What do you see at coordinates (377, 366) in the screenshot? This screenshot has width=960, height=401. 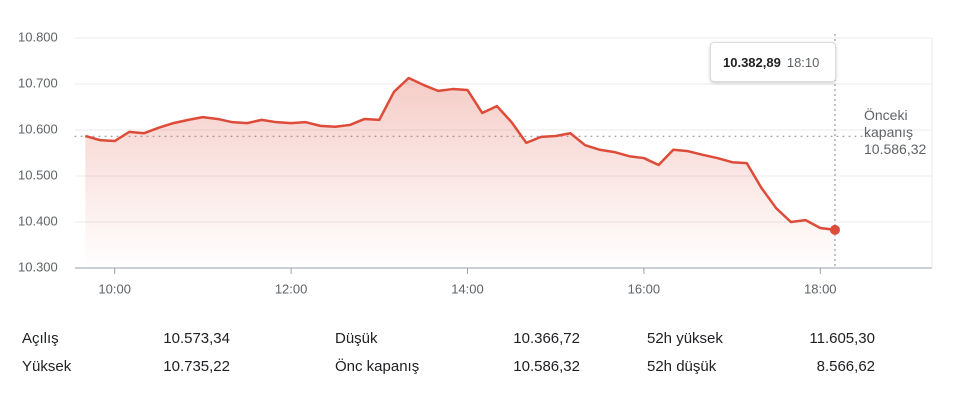 I see `stat-label: Önc kapanış` at bounding box center [377, 366].